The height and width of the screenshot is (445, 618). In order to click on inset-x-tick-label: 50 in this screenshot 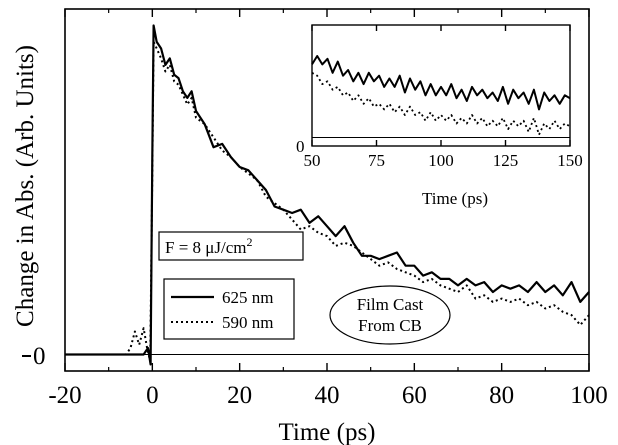, I will do `click(312, 160)`.